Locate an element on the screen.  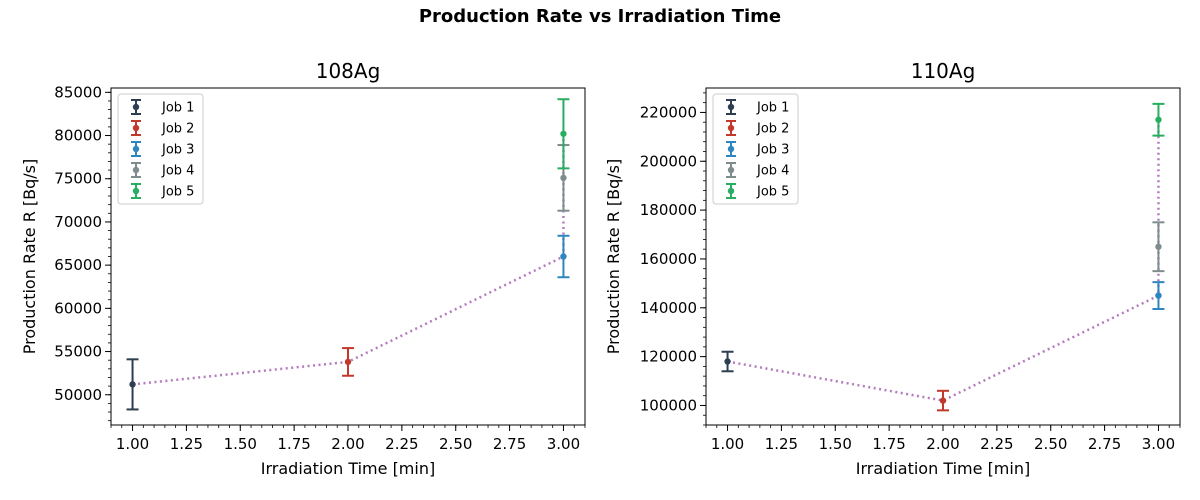
y-tick-label: 70000 is located at coordinates (78, 222).